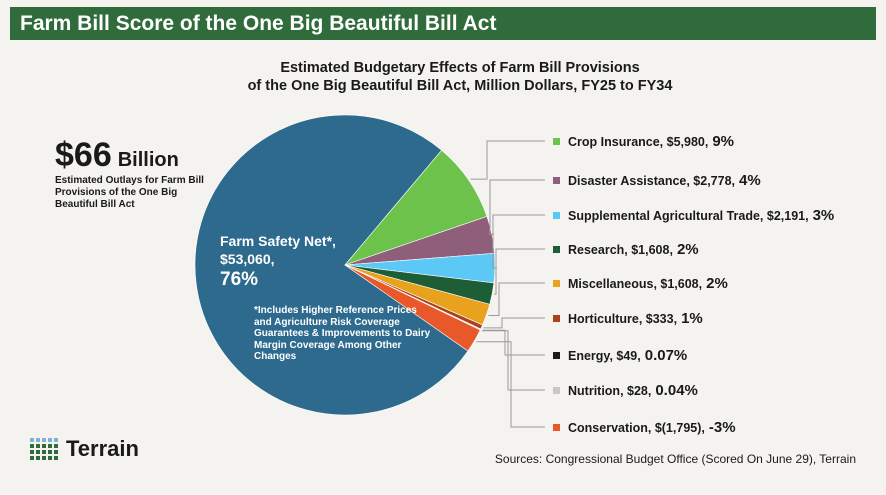 The image size is (886, 495). I want to click on legend-pct: 0.07%, so click(666, 355).